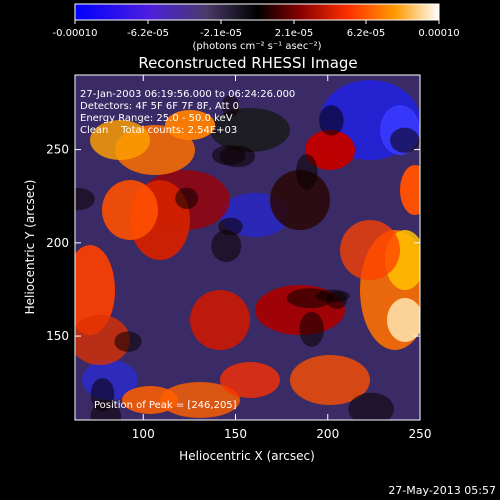 This screenshot has height=500, width=500. Describe the element at coordinates (148, 33) in the screenshot. I see `colorbar-tick-label: -6.2e-05` at that location.